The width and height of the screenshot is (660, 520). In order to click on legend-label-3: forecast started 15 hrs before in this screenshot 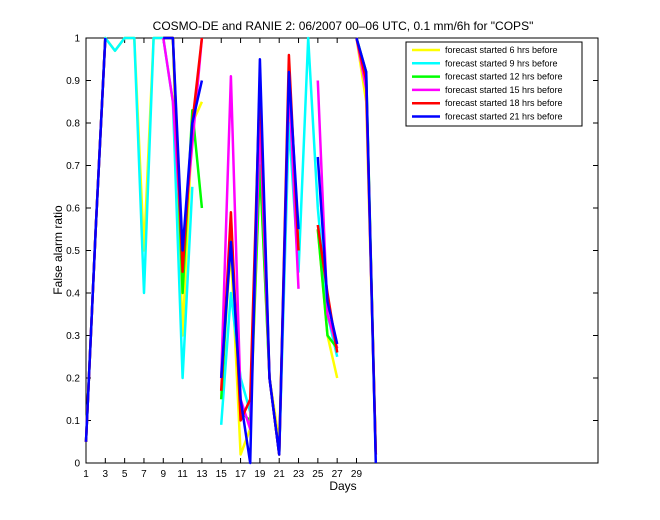, I will do `click(504, 90)`.